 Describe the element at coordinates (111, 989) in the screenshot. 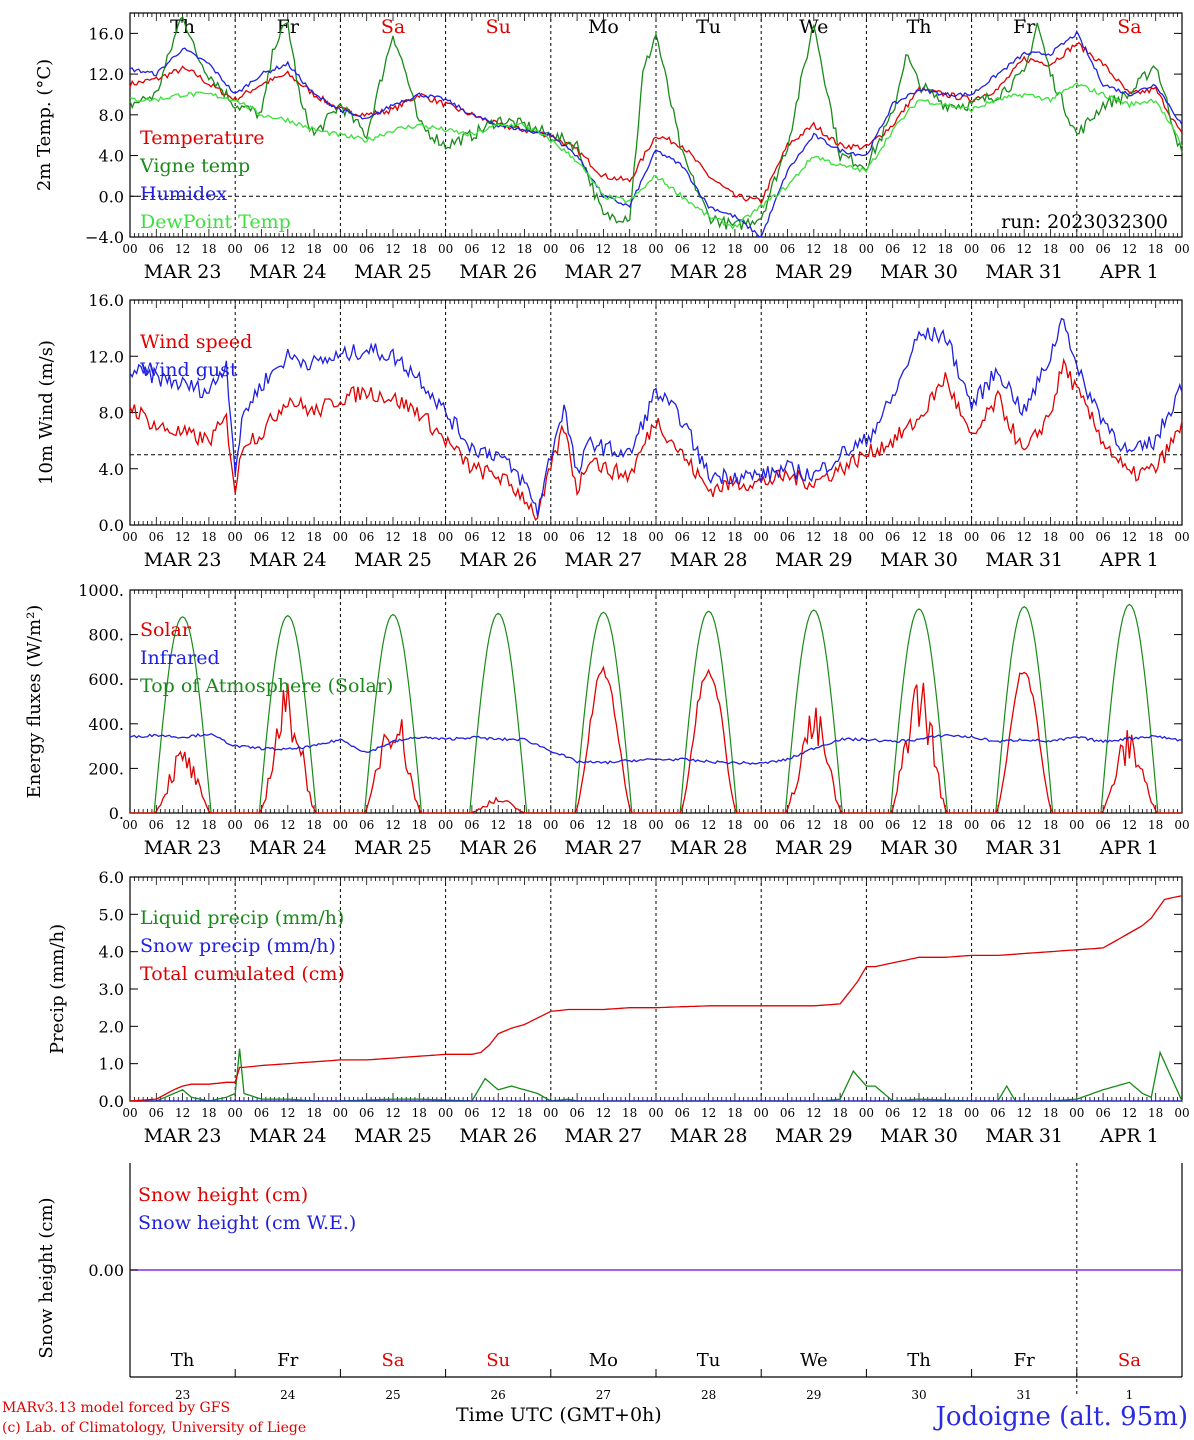

I see `y-tick-label: 3.0` at that location.